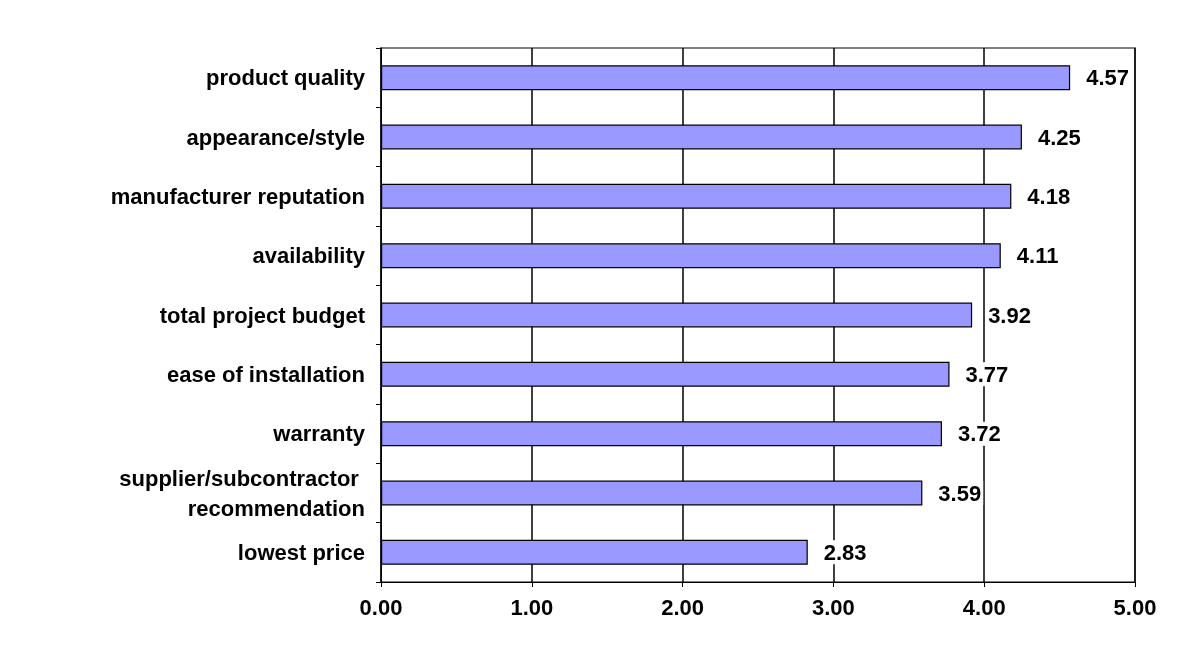 This screenshot has height=647, width=1178. I want to click on y-tick-label: total project budget, so click(262, 315).